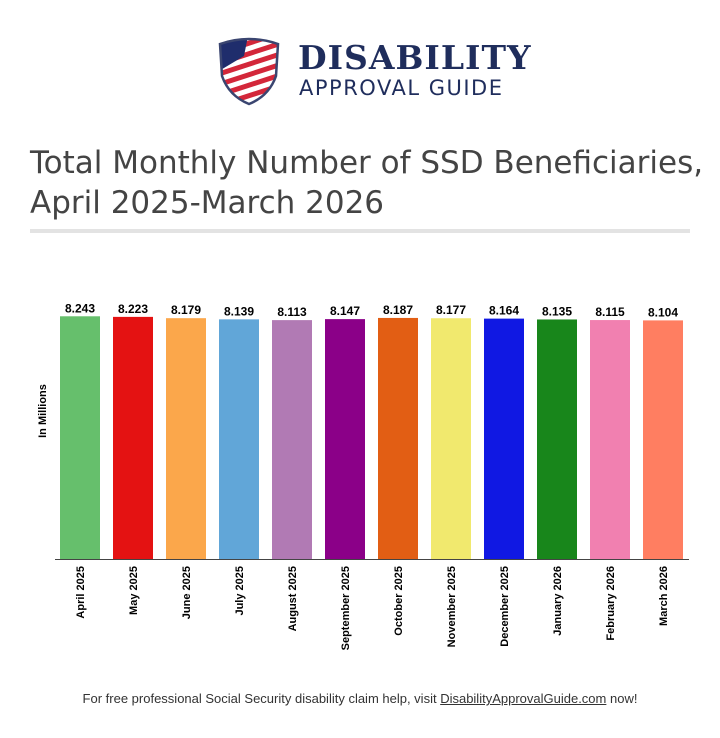 The height and width of the screenshot is (738, 720). I want to click on x-tick-label: June 2025, so click(187, 592).